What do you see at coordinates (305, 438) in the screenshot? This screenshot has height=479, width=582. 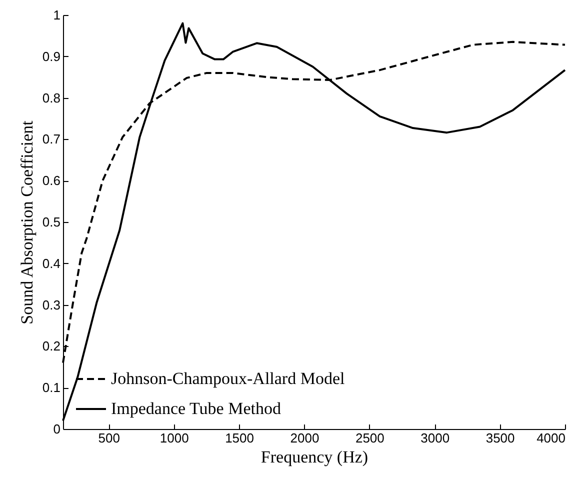 I see `x-tick-label: 2000` at bounding box center [305, 438].